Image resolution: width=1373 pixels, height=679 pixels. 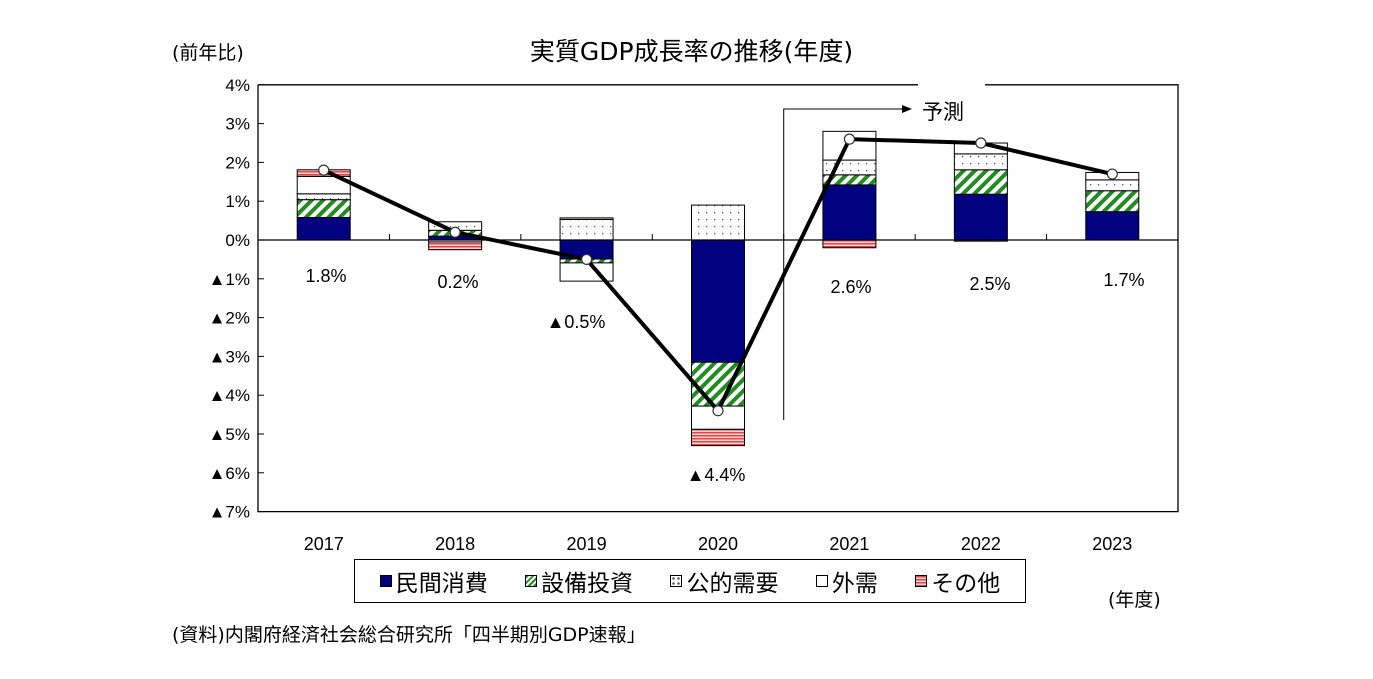 What do you see at coordinates (842, 264) in the screenshot?
I see `forecast-divider` at bounding box center [842, 264].